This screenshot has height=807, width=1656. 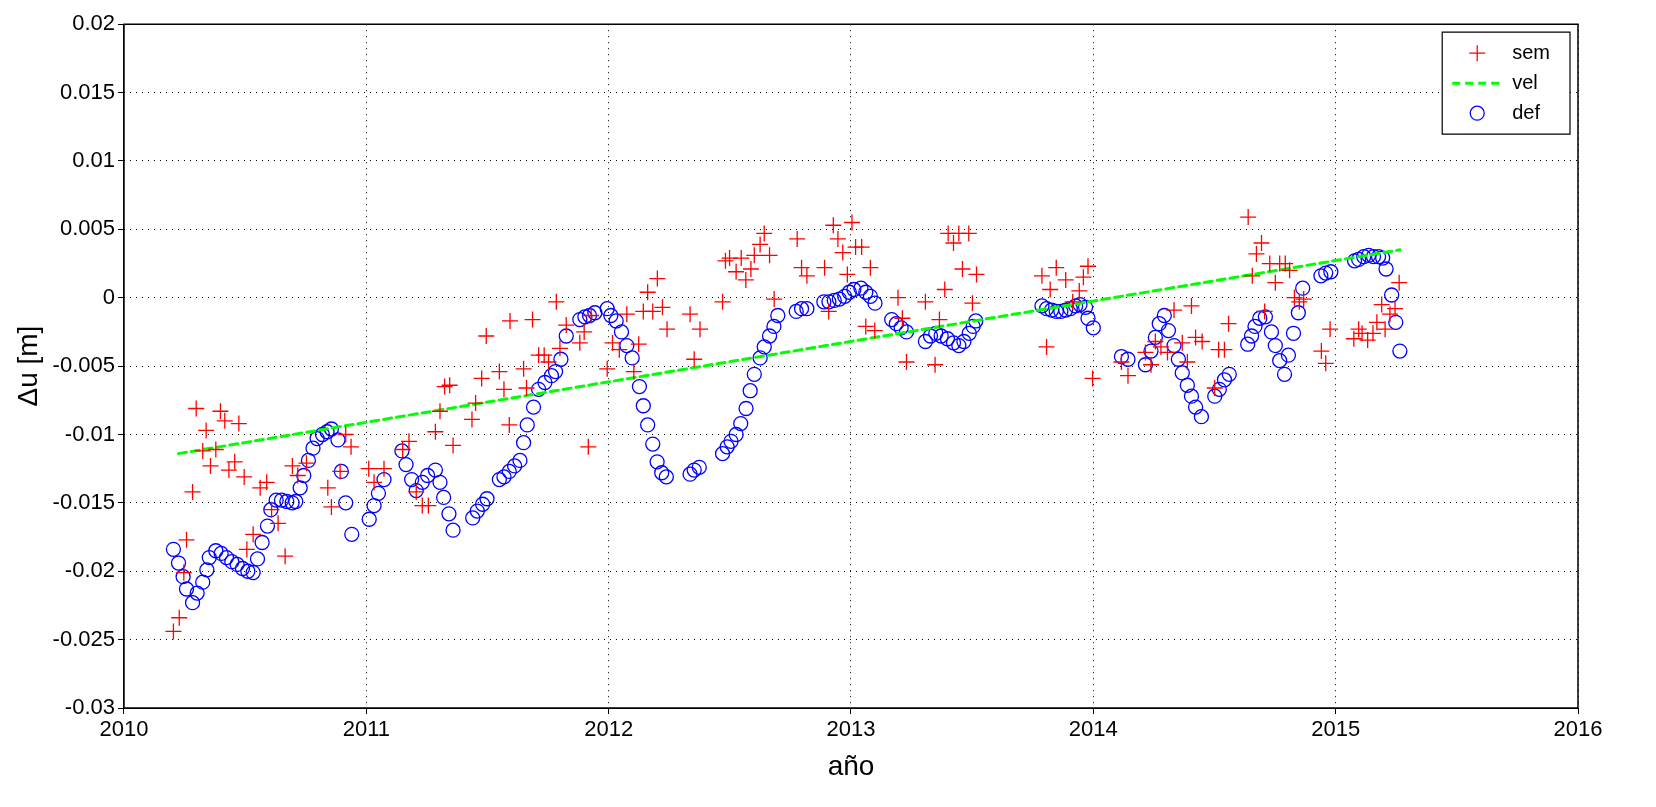 What do you see at coordinates (366, 729) in the screenshot?
I see `x-tick-label: 2011` at bounding box center [366, 729].